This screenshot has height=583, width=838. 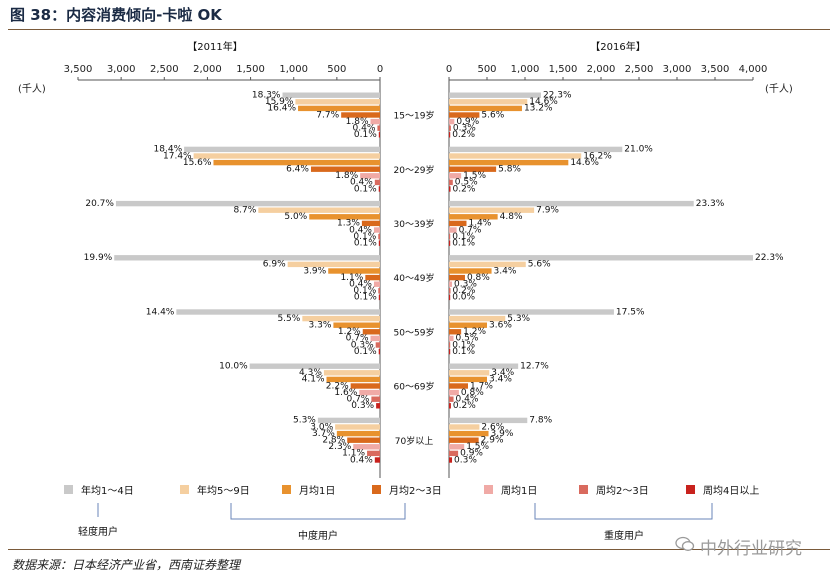 I want to click on left-tick-label: 2,000, so click(x=207, y=69).